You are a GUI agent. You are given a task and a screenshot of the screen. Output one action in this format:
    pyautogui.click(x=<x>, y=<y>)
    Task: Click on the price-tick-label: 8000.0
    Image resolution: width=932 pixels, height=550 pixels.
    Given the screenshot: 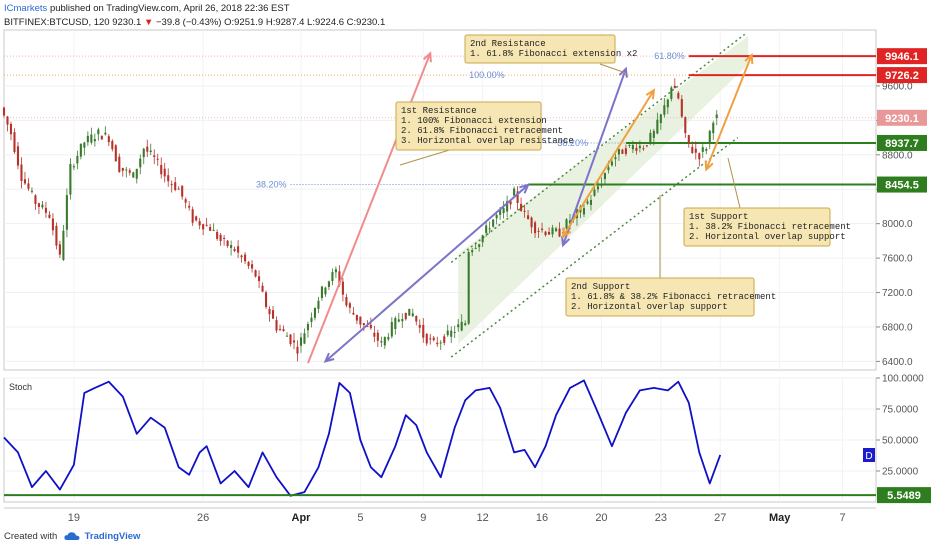 What is the action you would take?
    pyautogui.click(x=897, y=224)
    